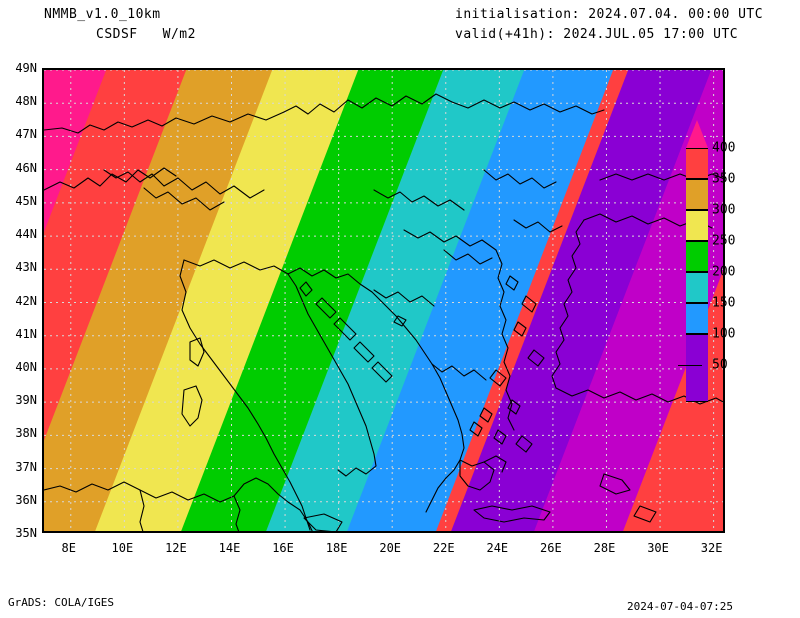  What do you see at coordinates (26, 366) in the screenshot?
I see `y-tick-40N: 40N` at bounding box center [26, 366].